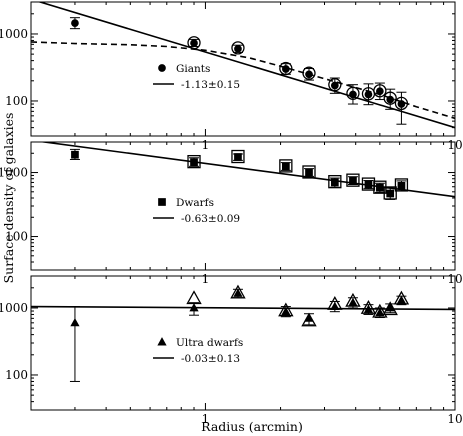  I want to click on solid-fit-line, so click(243, 308).